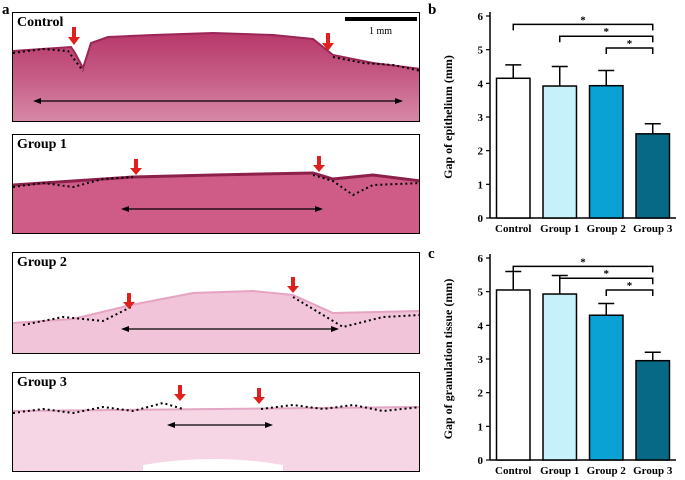  I want to click on micrograph-control: Control 1 mm, so click(216, 67).